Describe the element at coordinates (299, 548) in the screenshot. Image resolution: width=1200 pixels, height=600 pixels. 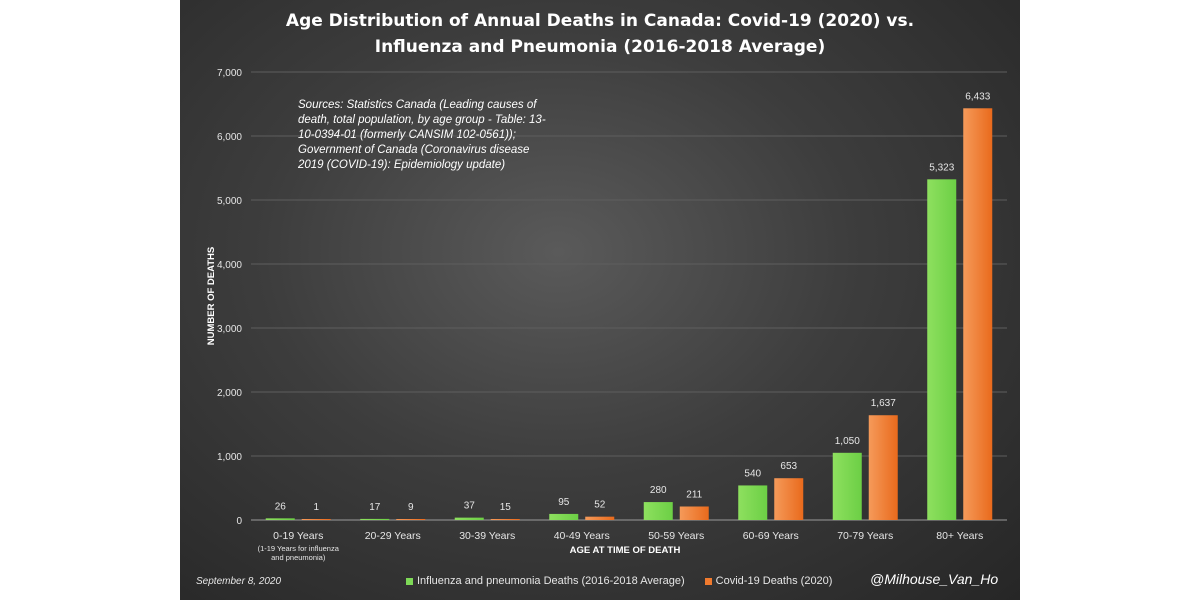
I see `category-note: (1-19 Years for influenza` at that location.